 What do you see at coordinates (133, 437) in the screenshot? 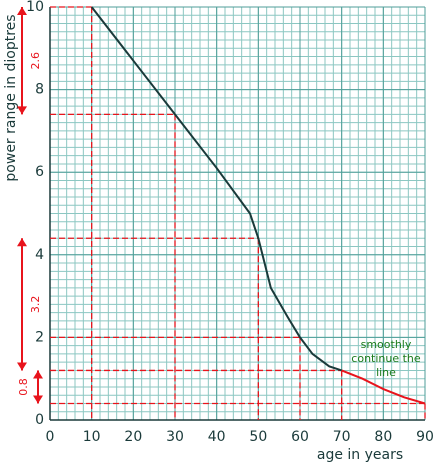
I see `x-tick-label: 20` at bounding box center [133, 437].